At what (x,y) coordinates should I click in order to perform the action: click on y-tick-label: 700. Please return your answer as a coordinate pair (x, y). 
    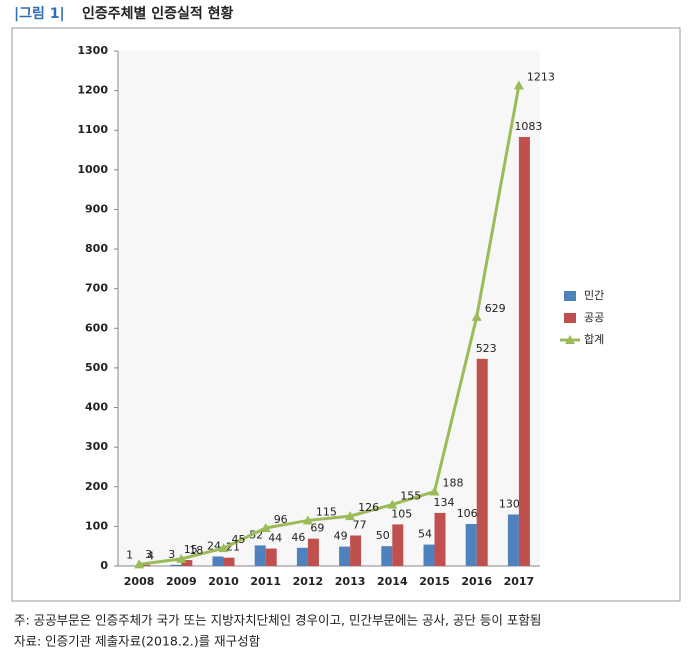
    Looking at the image, I should click on (96, 288).